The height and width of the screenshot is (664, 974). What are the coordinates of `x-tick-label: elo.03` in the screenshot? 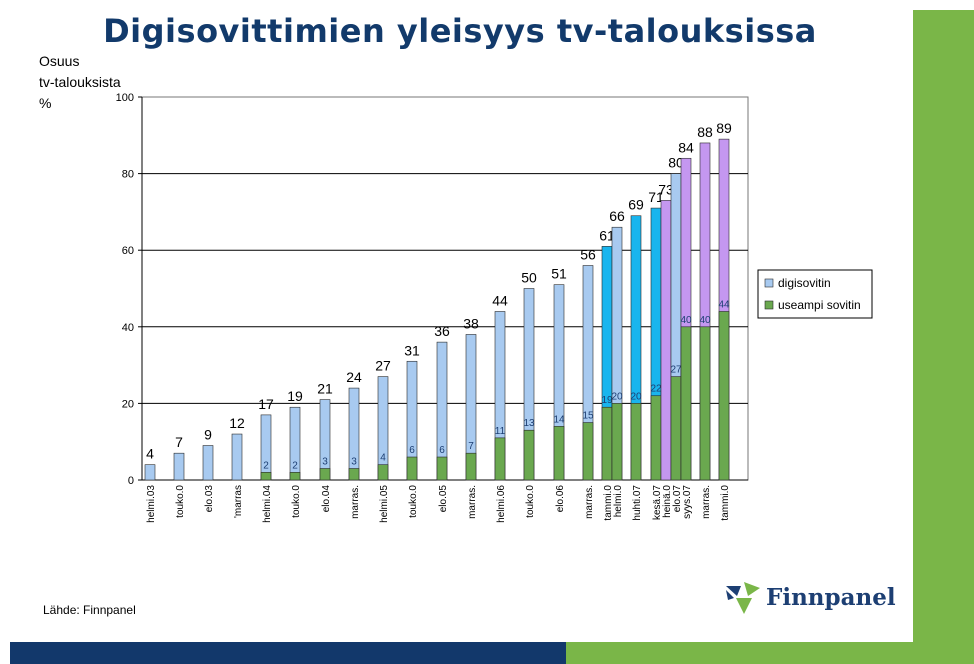 It's located at (209, 499).